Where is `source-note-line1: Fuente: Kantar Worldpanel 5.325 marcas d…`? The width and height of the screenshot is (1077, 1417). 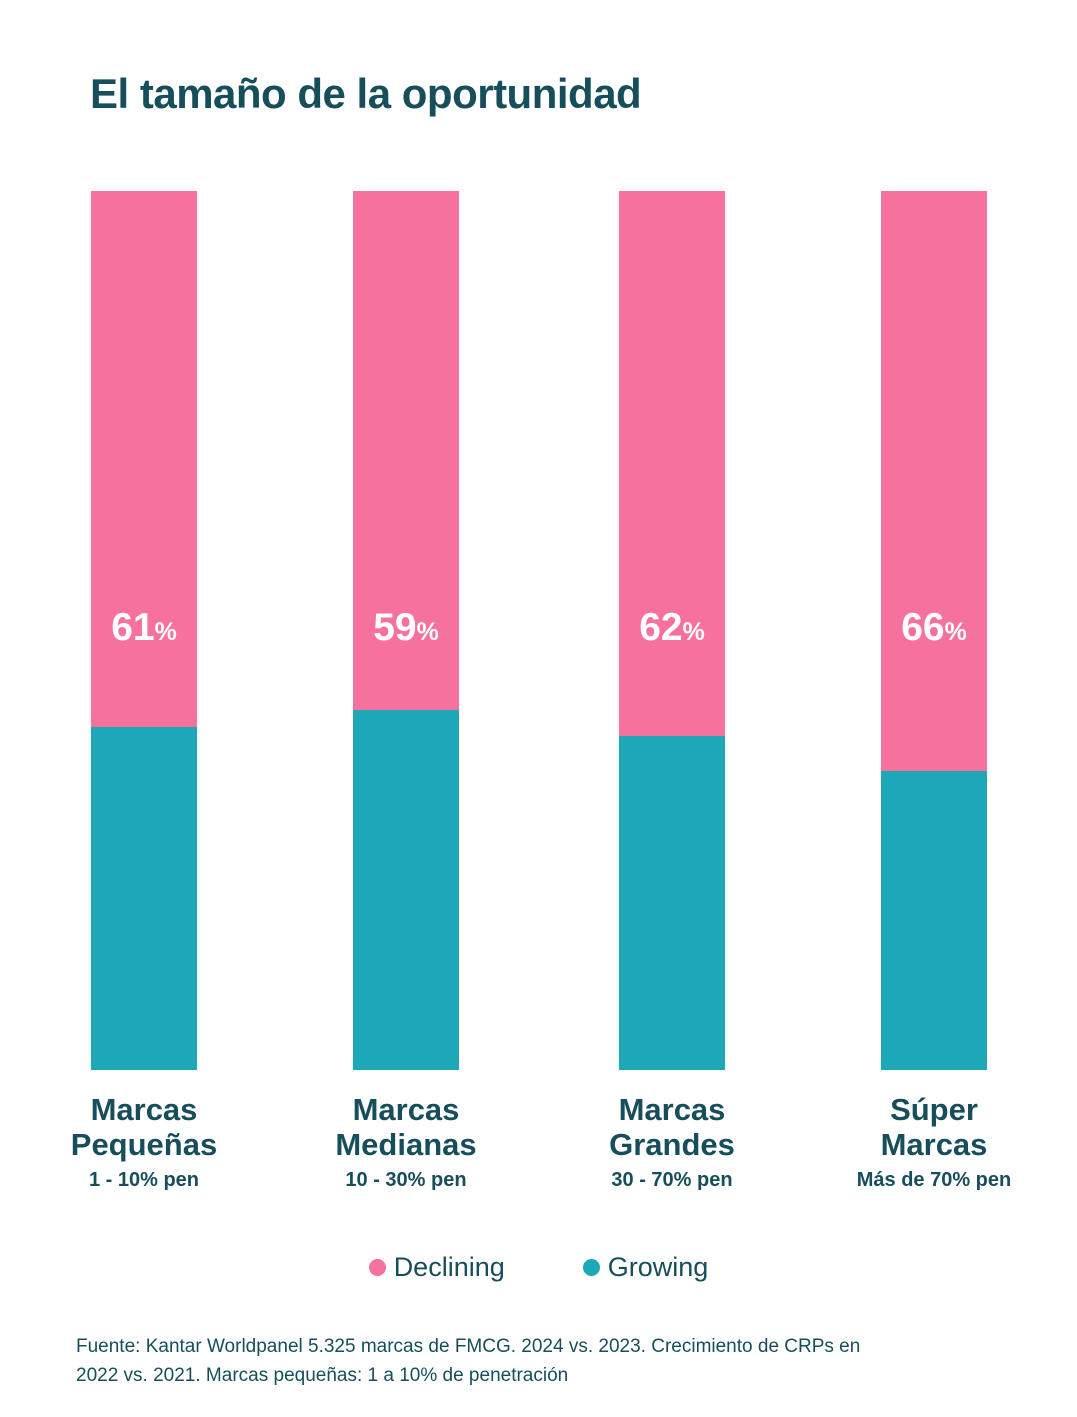
source-note-line1: Fuente: Kantar Worldpanel 5.325 marcas d… is located at coordinates (468, 1346).